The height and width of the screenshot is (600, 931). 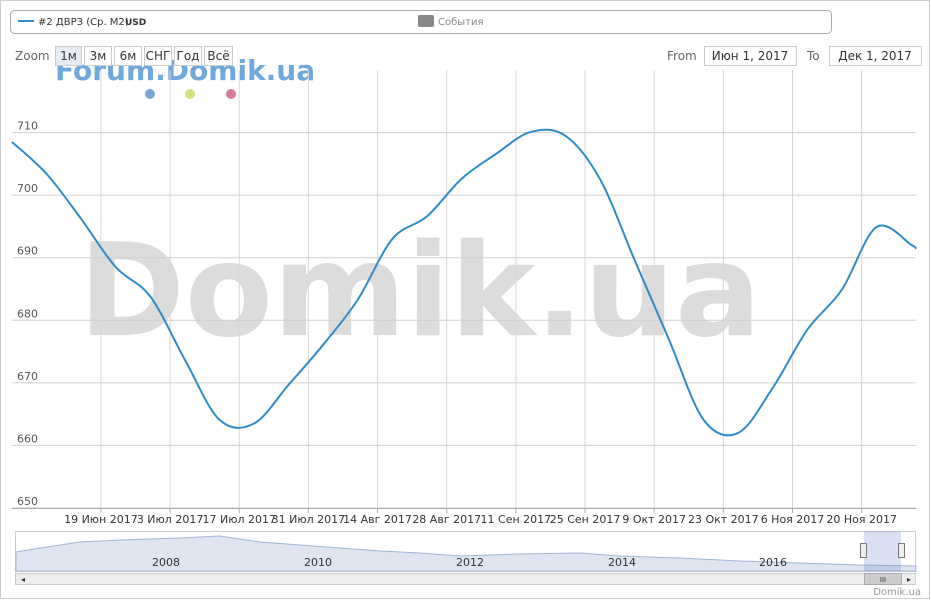 I want to click on from-value: Июн 1, 2017, so click(x=750, y=56).